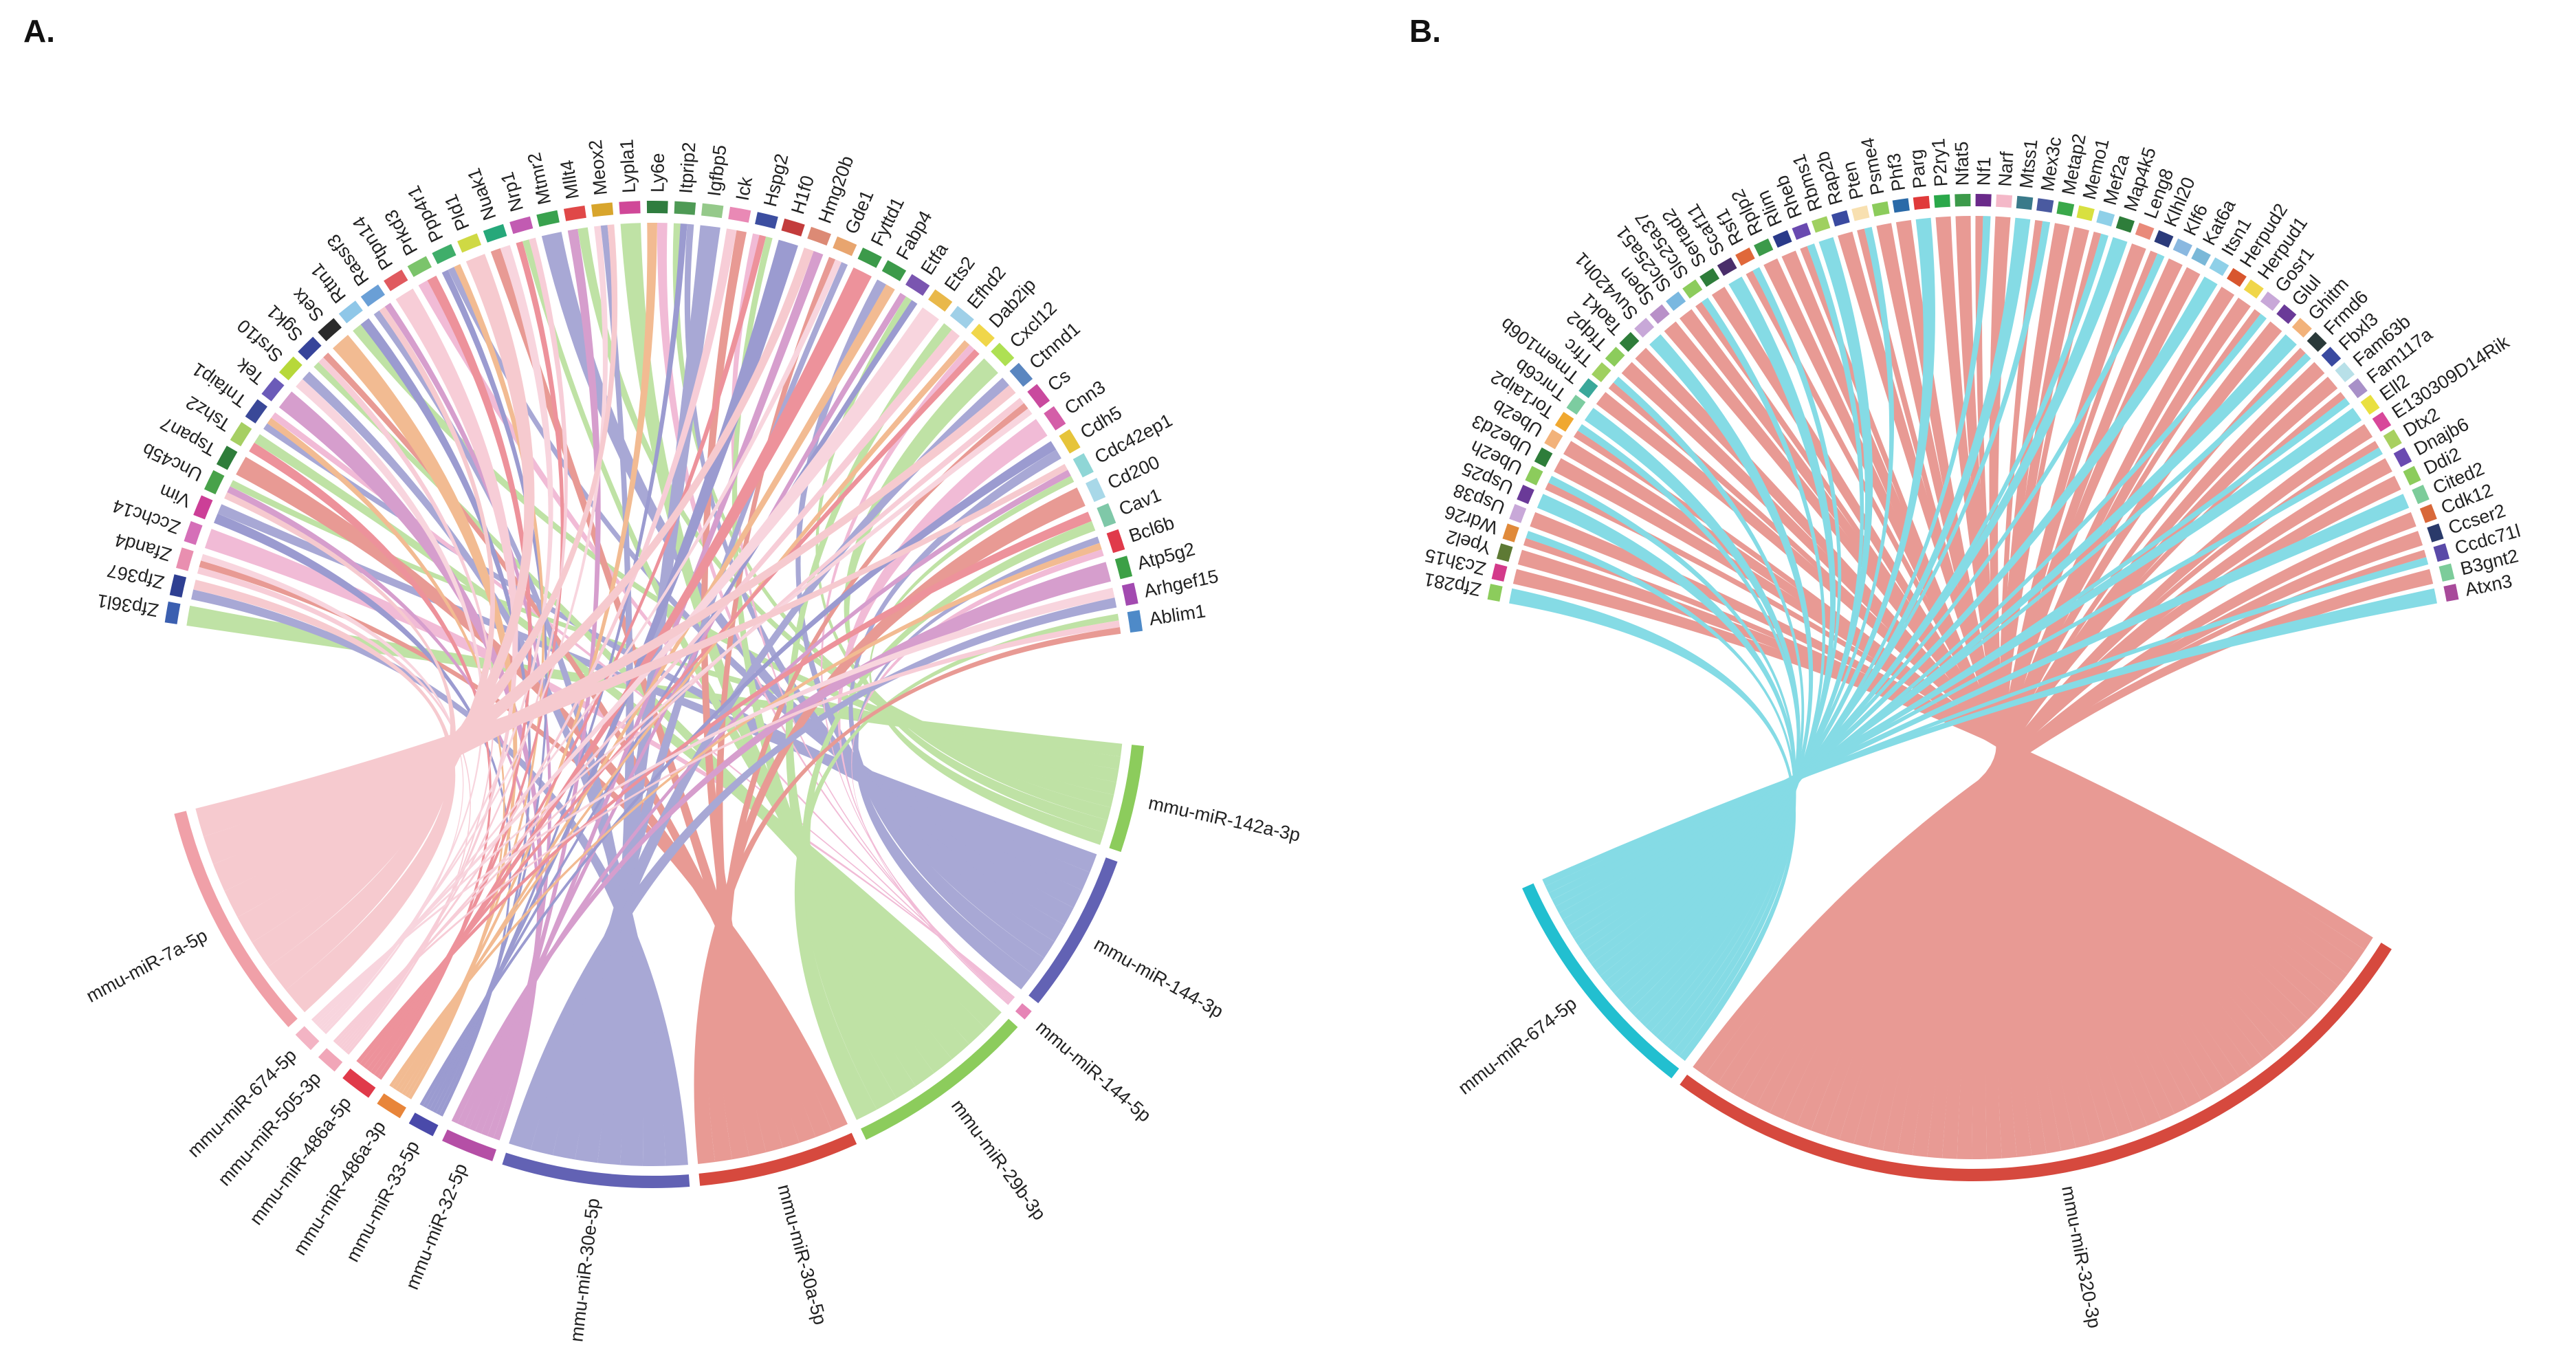 This screenshot has height=1360, width=2576. I want to click on gene-label: H1f0, so click(802, 195).